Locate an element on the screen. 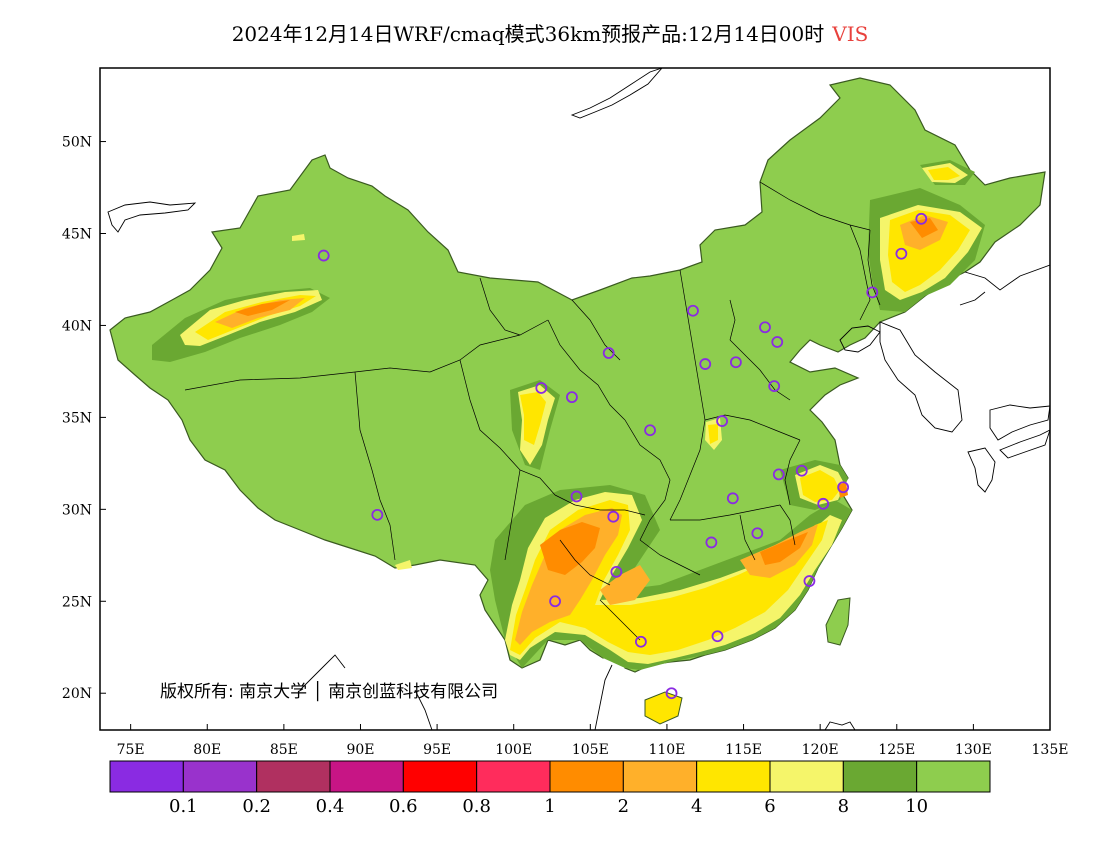 Image resolution: width=1100 pixels, height=850 pixels. lat-tick-label: 45N is located at coordinates (77, 235).